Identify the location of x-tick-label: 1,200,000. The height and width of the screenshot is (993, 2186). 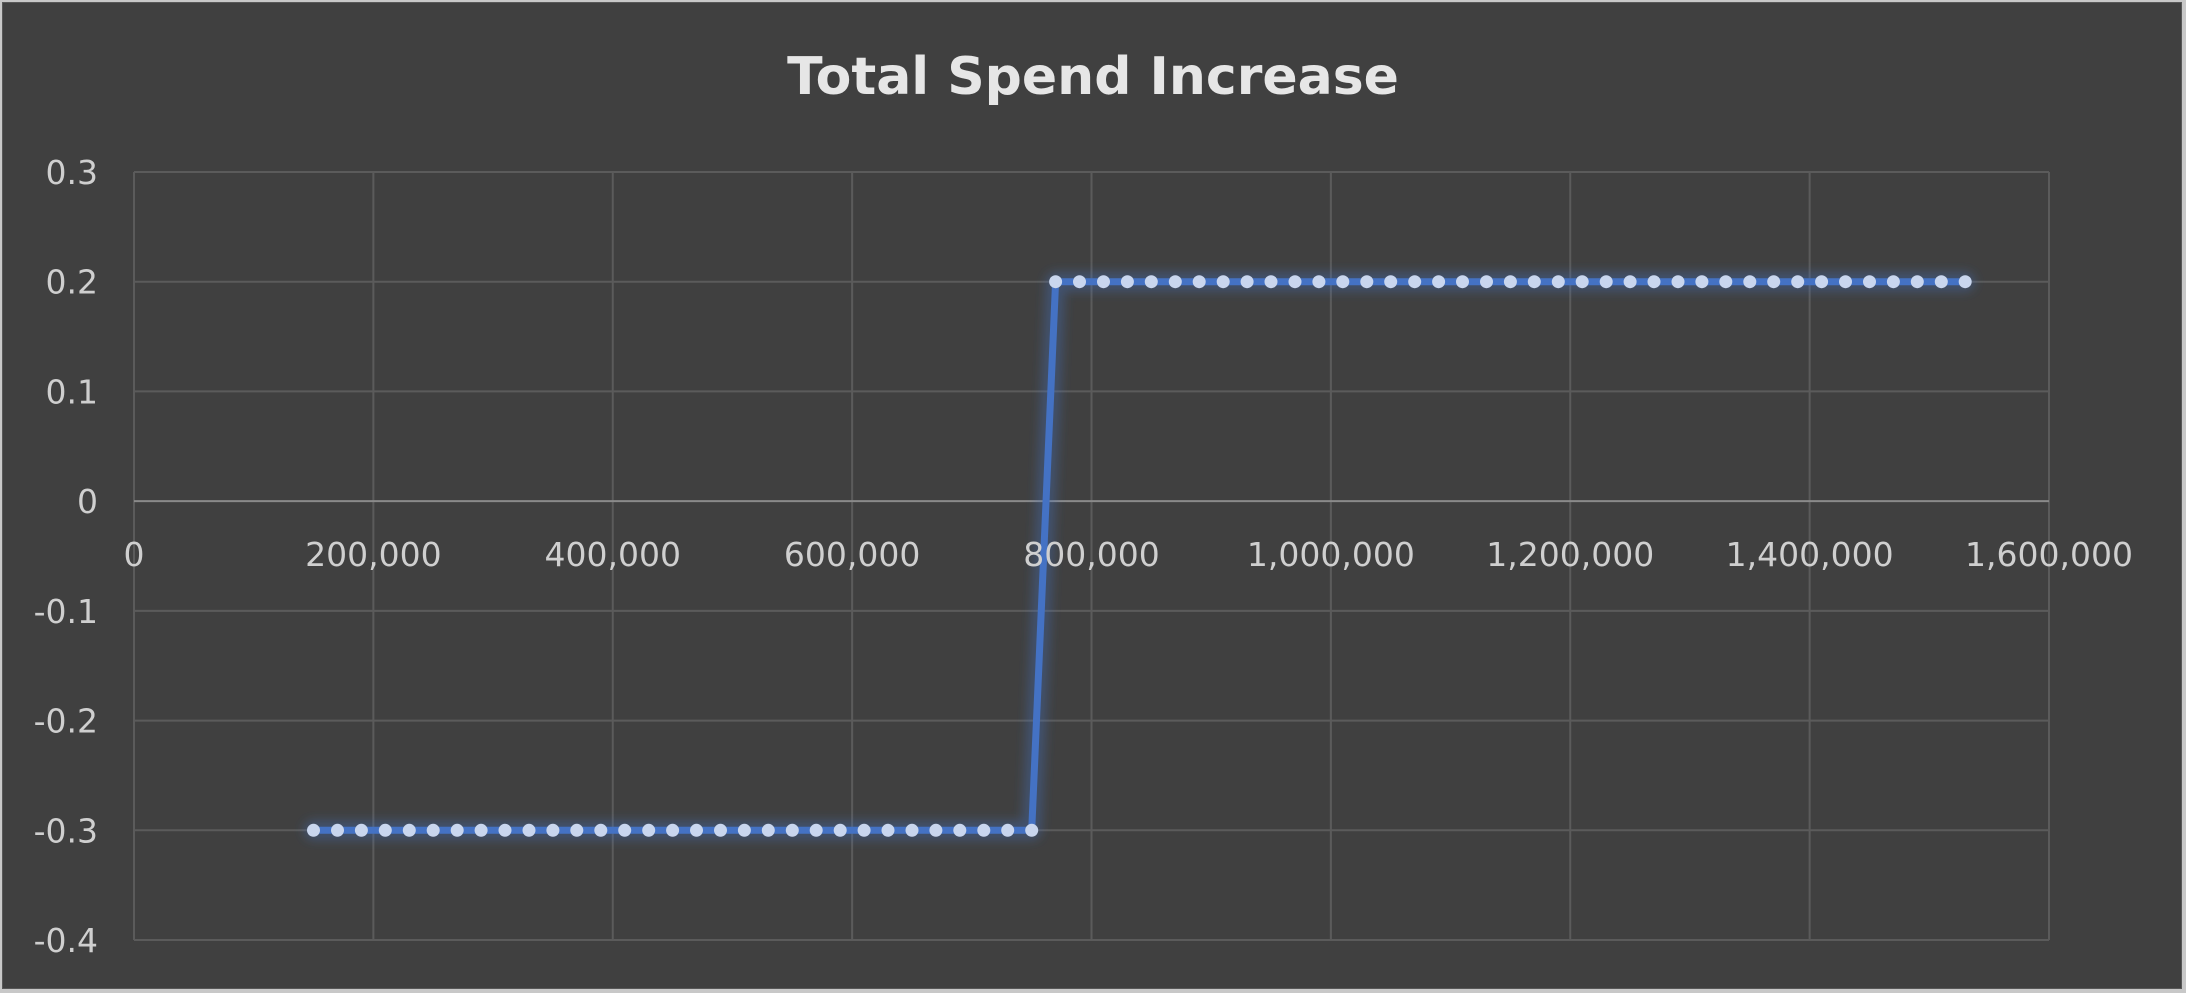
(1570, 554).